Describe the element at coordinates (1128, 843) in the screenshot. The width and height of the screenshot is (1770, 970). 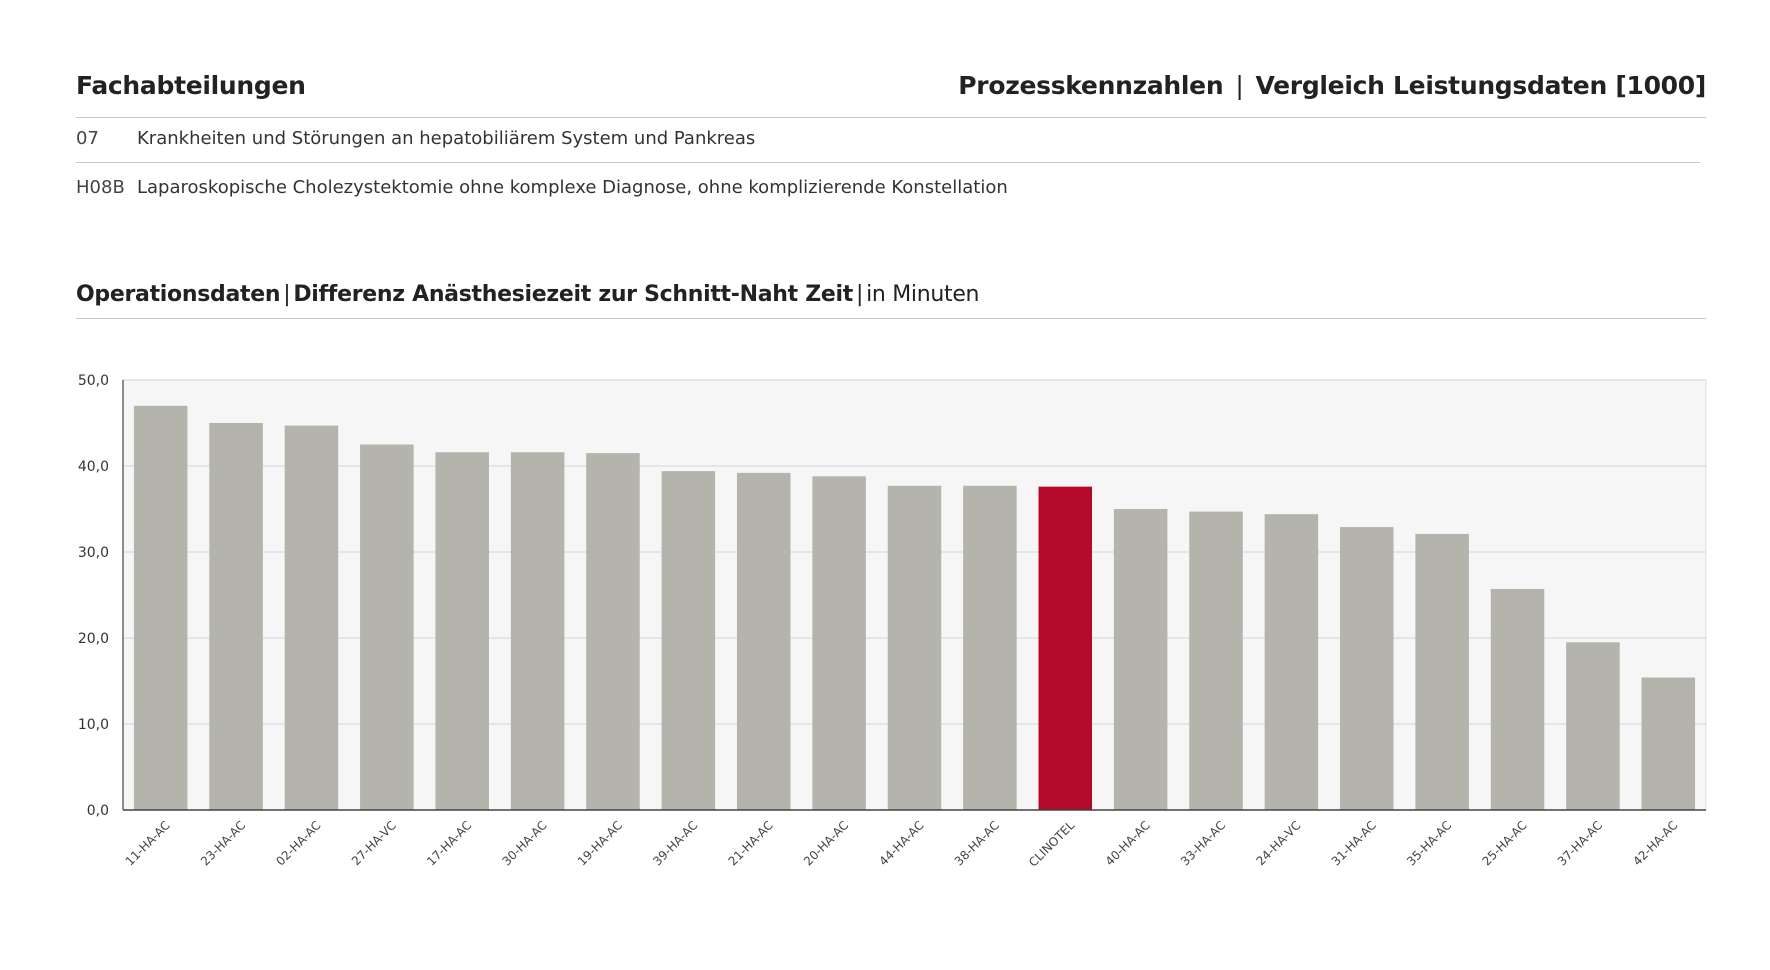
I see `x-tick-label: 40-HA-AC` at that location.